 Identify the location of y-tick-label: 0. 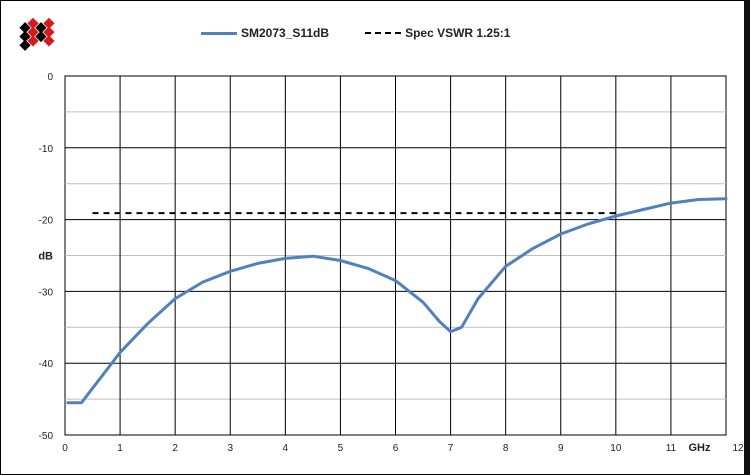
(50, 77).